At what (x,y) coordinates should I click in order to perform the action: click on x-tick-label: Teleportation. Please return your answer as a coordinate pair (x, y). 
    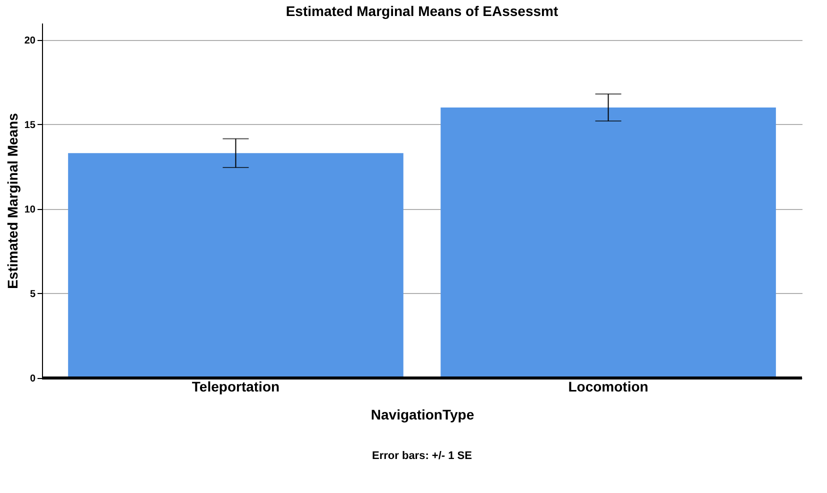
    Looking at the image, I should click on (236, 386).